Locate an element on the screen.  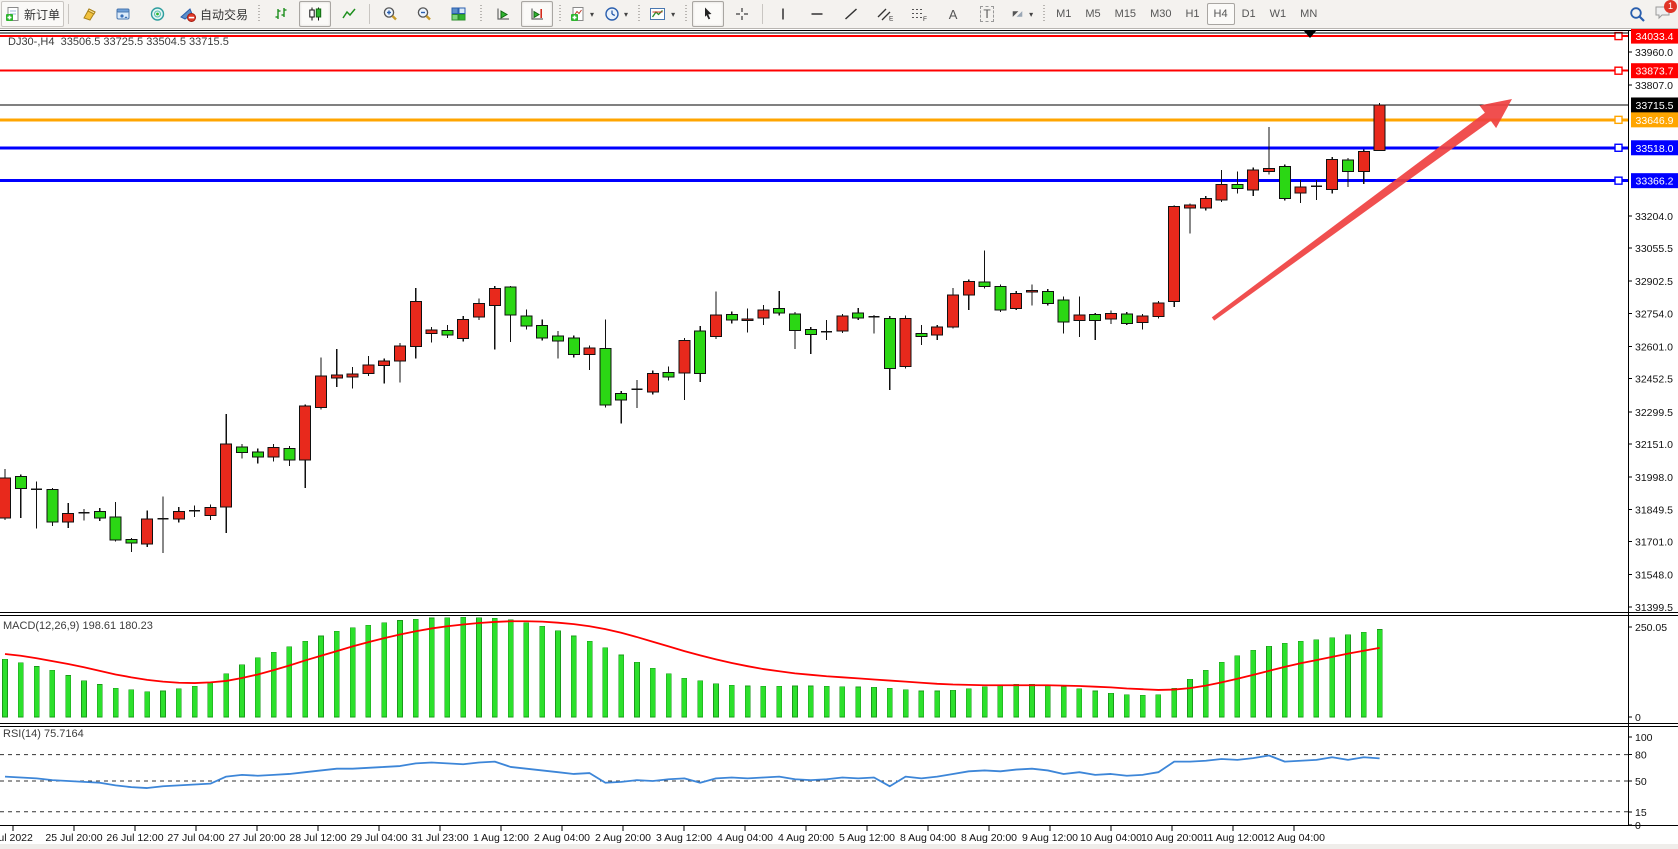
bar-chart-icon is located at coordinates (281, 13).